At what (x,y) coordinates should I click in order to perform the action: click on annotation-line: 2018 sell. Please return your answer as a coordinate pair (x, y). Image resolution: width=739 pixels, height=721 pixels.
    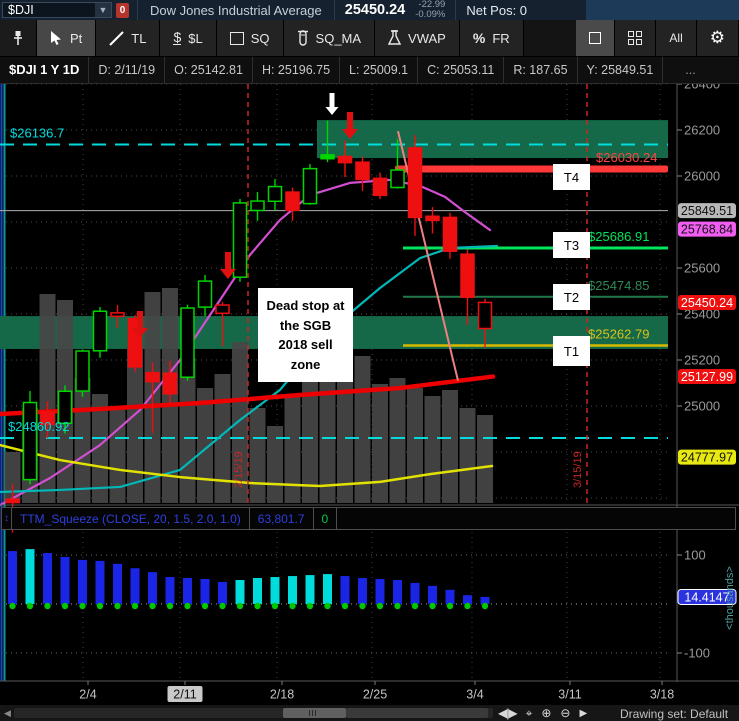
    Looking at the image, I should click on (305, 344).